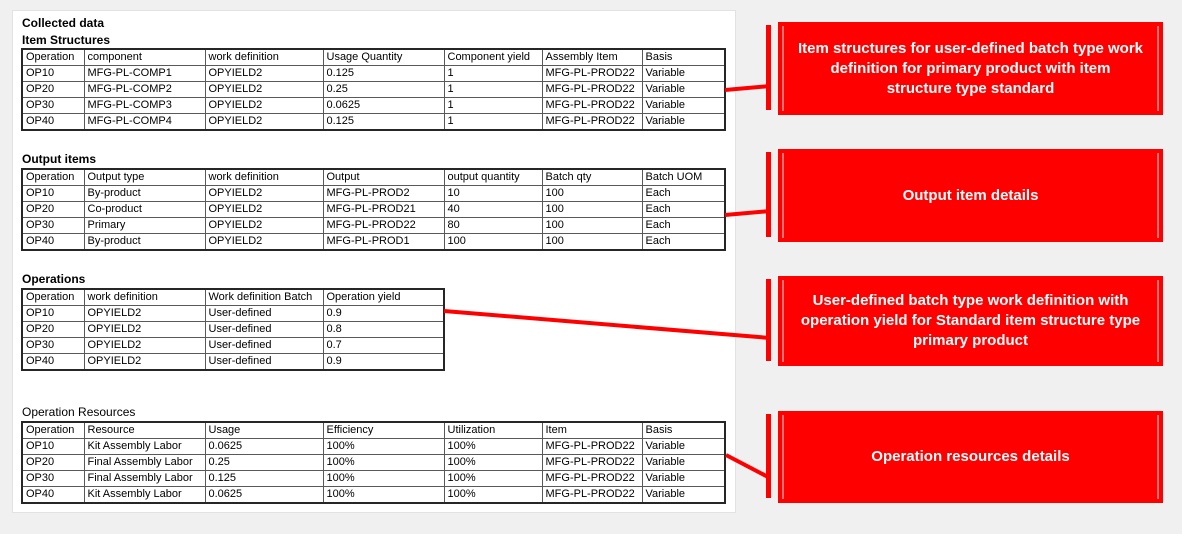 The height and width of the screenshot is (534, 1182). Describe the element at coordinates (144, 478) in the screenshot. I see `data-cell: Final Assembly Labor` at that location.